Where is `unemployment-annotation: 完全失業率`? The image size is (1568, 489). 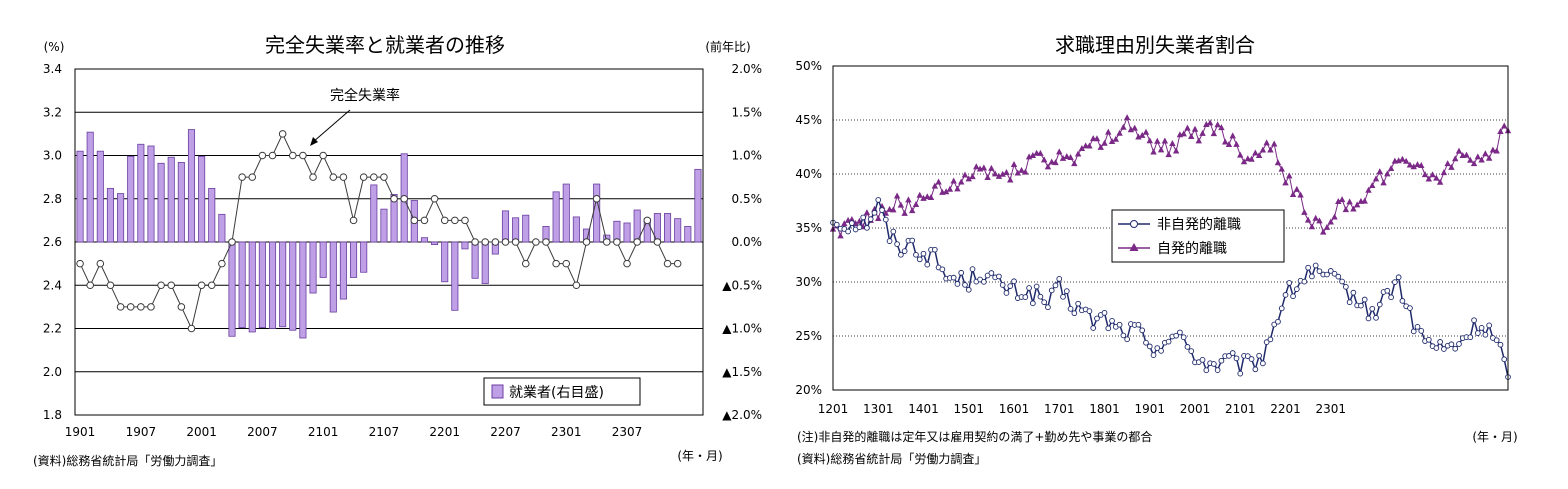 unemployment-annotation: 完全失業率 is located at coordinates (365, 95).